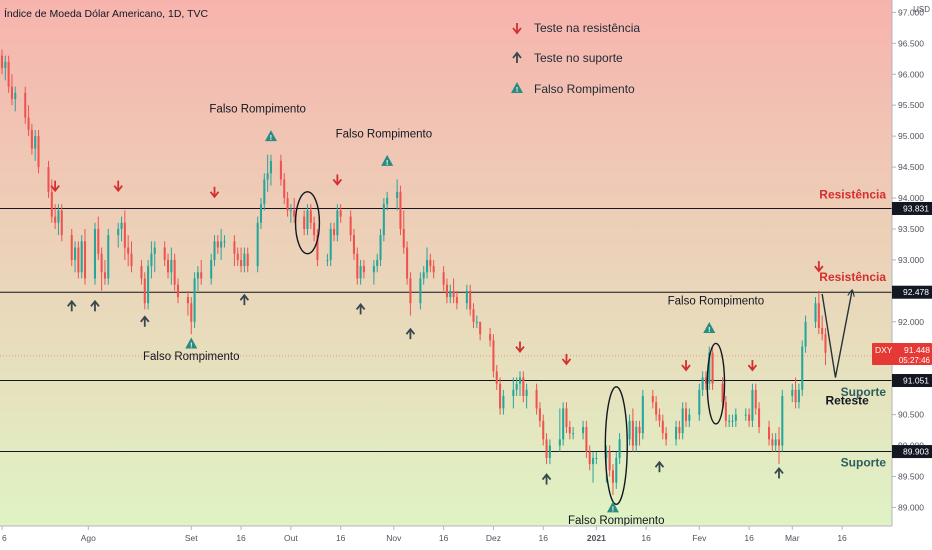 This screenshot has height=550, width=932. I want to click on current-price-countdown: 05:27:46, so click(915, 360).